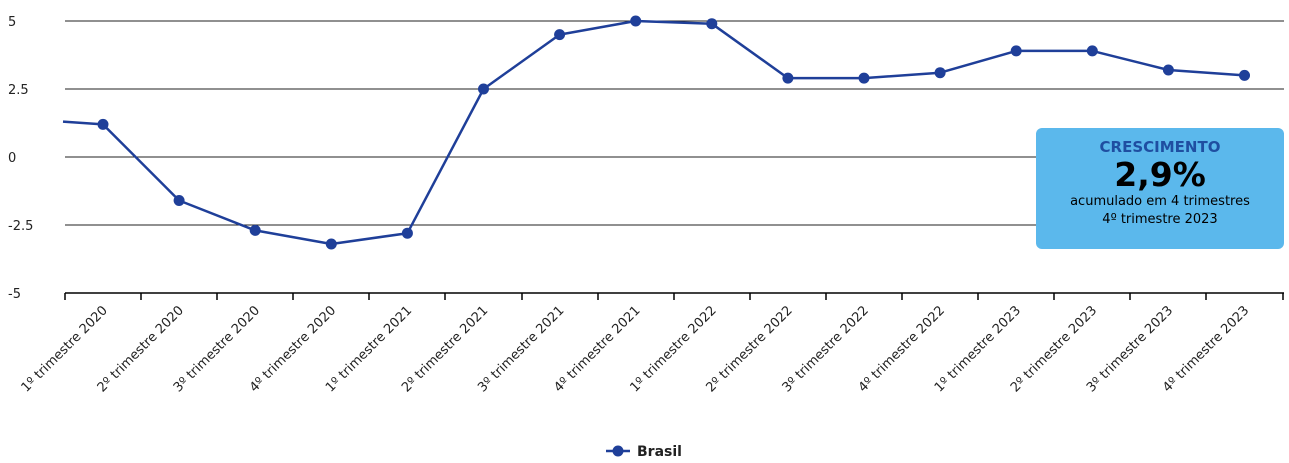 The height and width of the screenshot is (463, 1289). What do you see at coordinates (1160, 219) in the screenshot?
I see `callout-period: 4º trimestre 2023` at bounding box center [1160, 219].